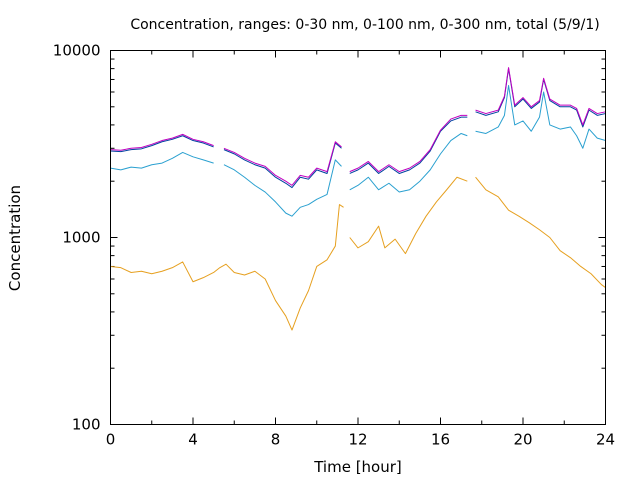  What do you see at coordinates (15, 238) in the screenshot?
I see `y-axis-label: Concentration` at bounding box center [15, 238].